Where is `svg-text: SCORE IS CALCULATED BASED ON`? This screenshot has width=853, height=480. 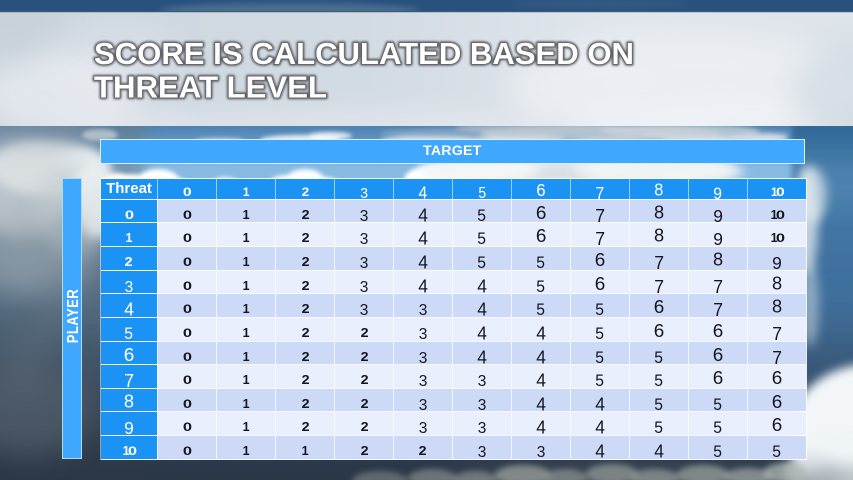 svg-text: SCORE IS CALCULATED BASED ON is located at coordinates (364, 53).